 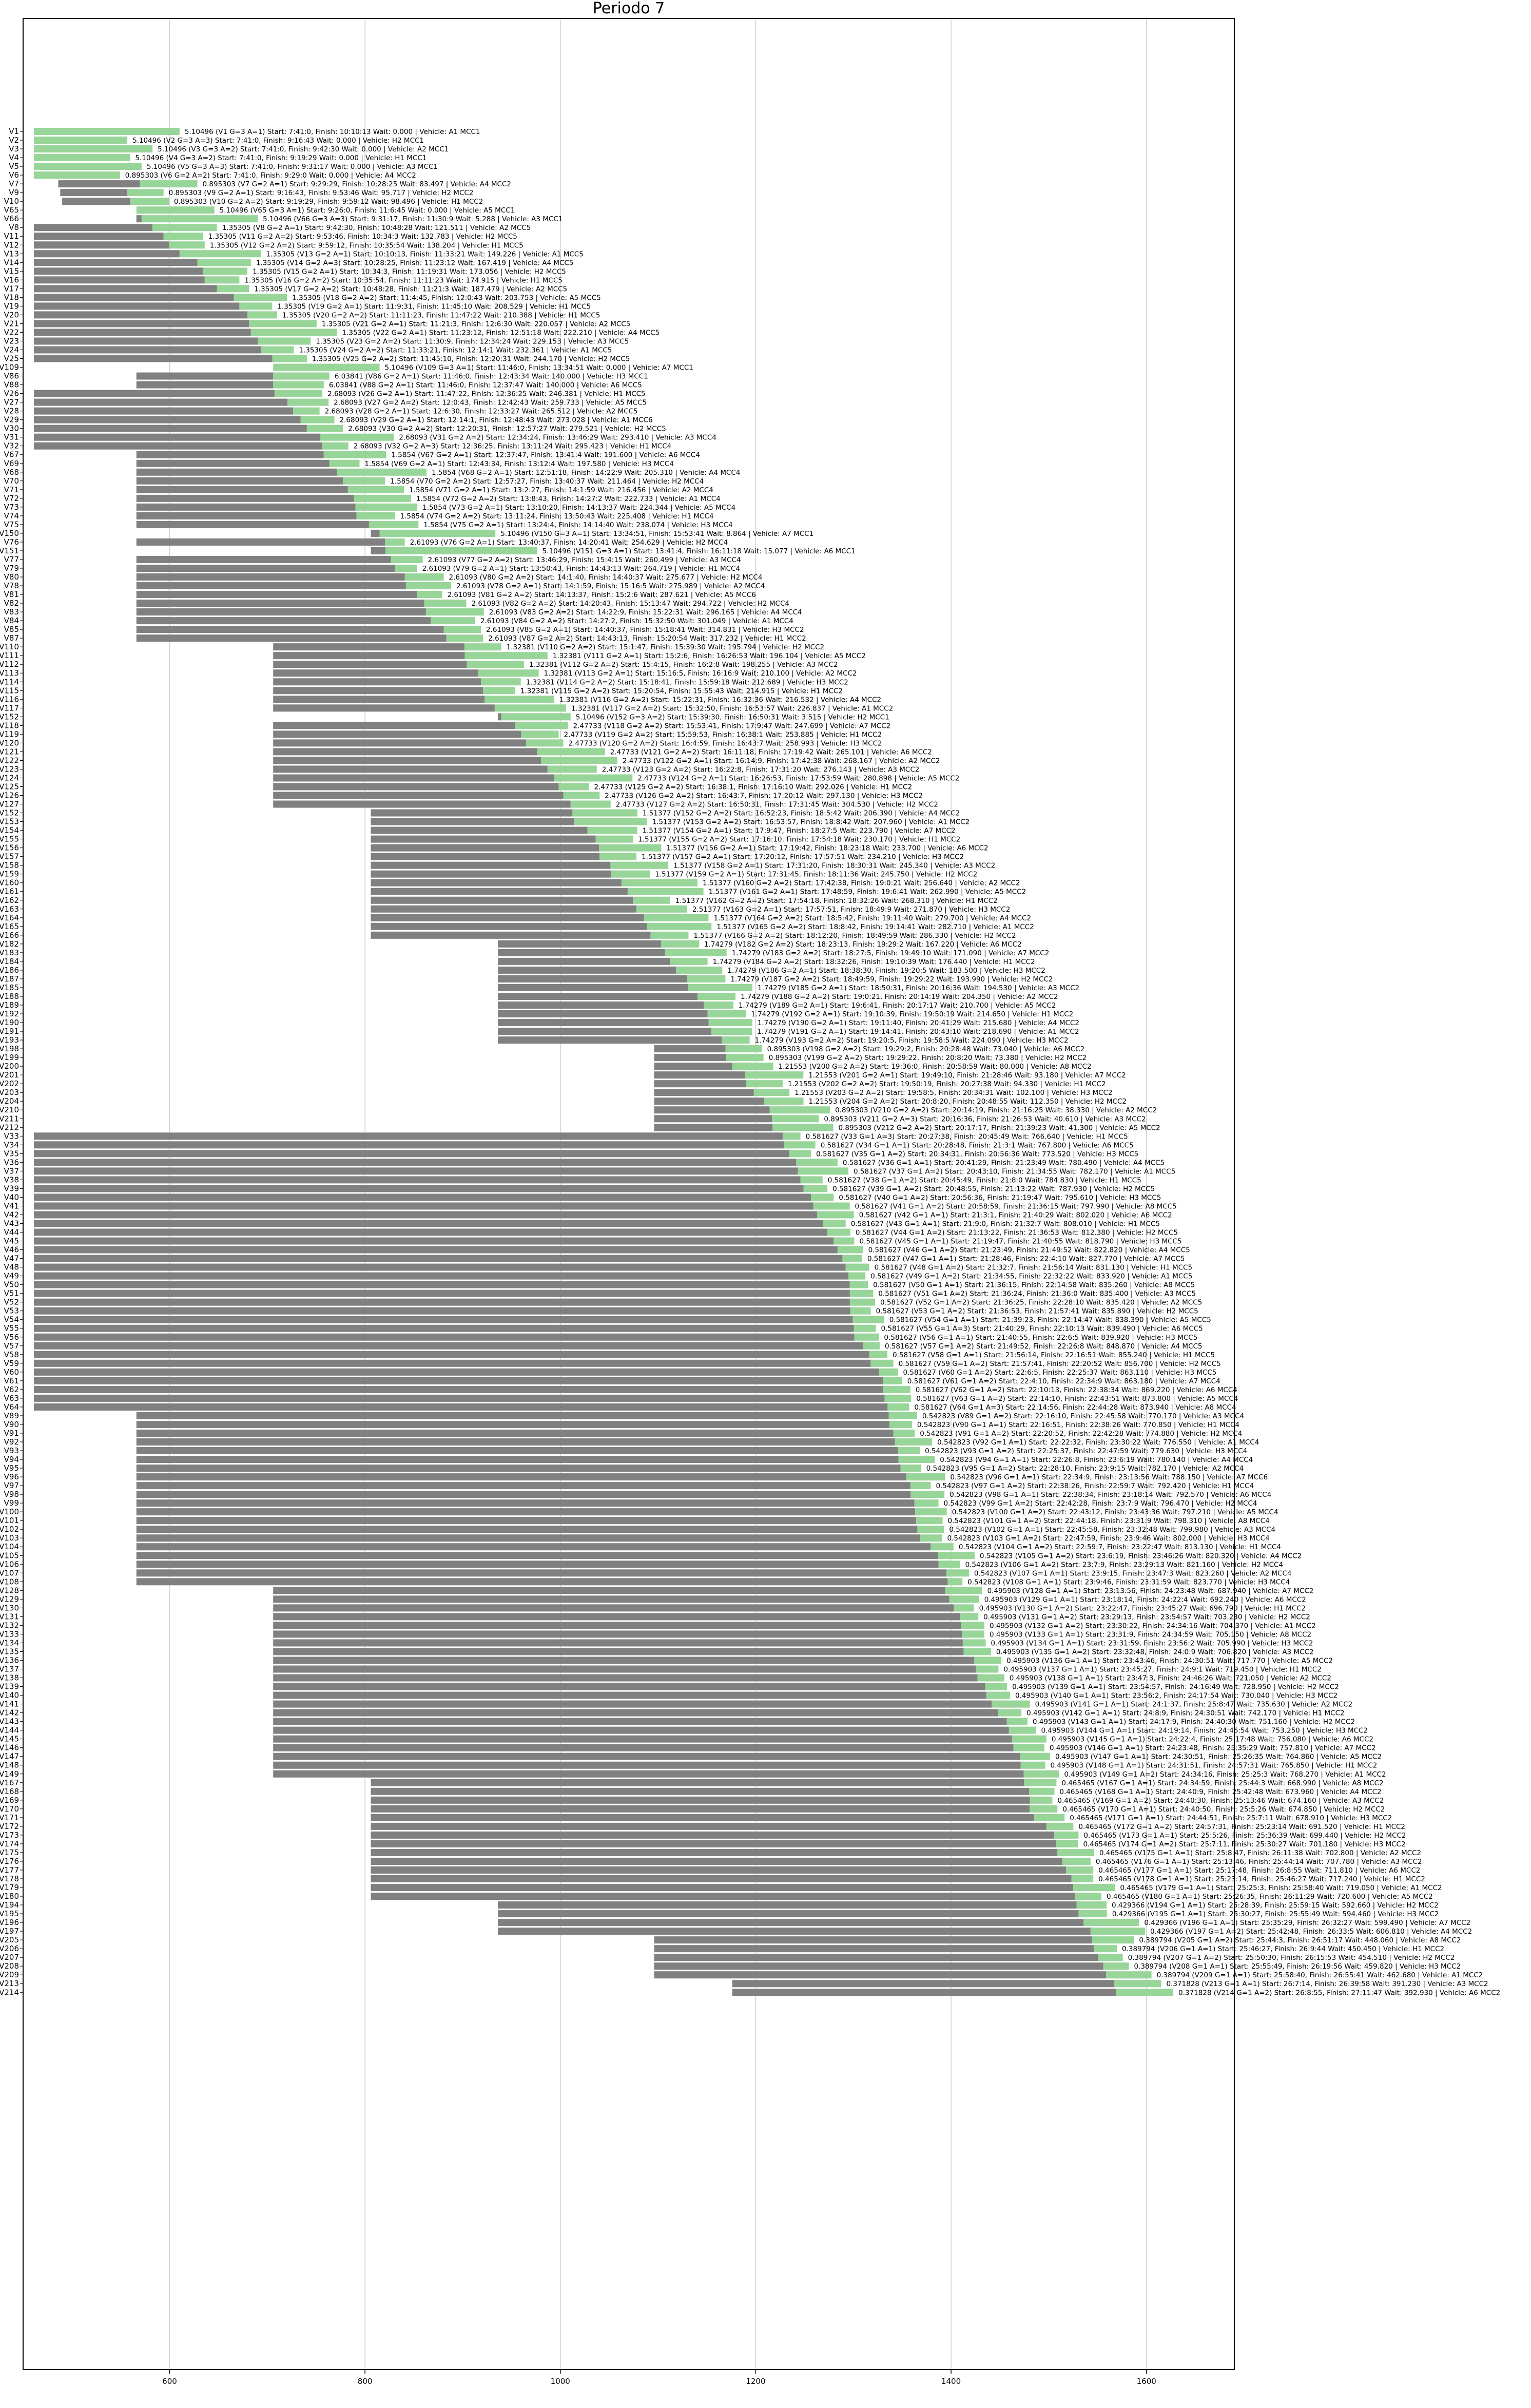 What do you see at coordinates (10, 1643) in the screenshot?
I see `y-tick-label: V134` at bounding box center [10, 1643].